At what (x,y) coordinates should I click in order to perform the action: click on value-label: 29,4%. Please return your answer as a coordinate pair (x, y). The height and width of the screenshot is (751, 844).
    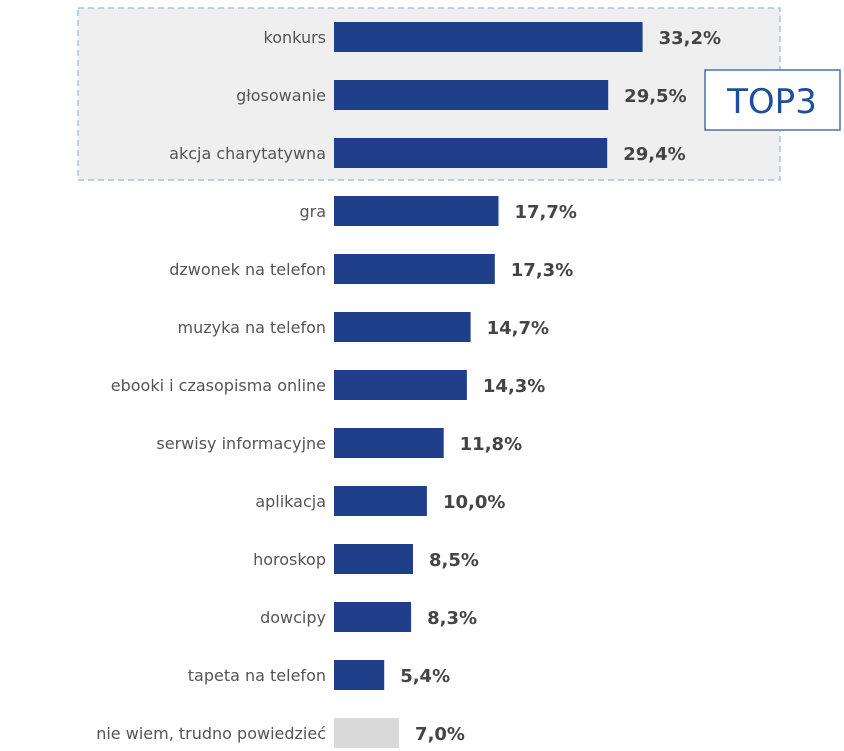
    Looking at the image, I should click on (654, 154).